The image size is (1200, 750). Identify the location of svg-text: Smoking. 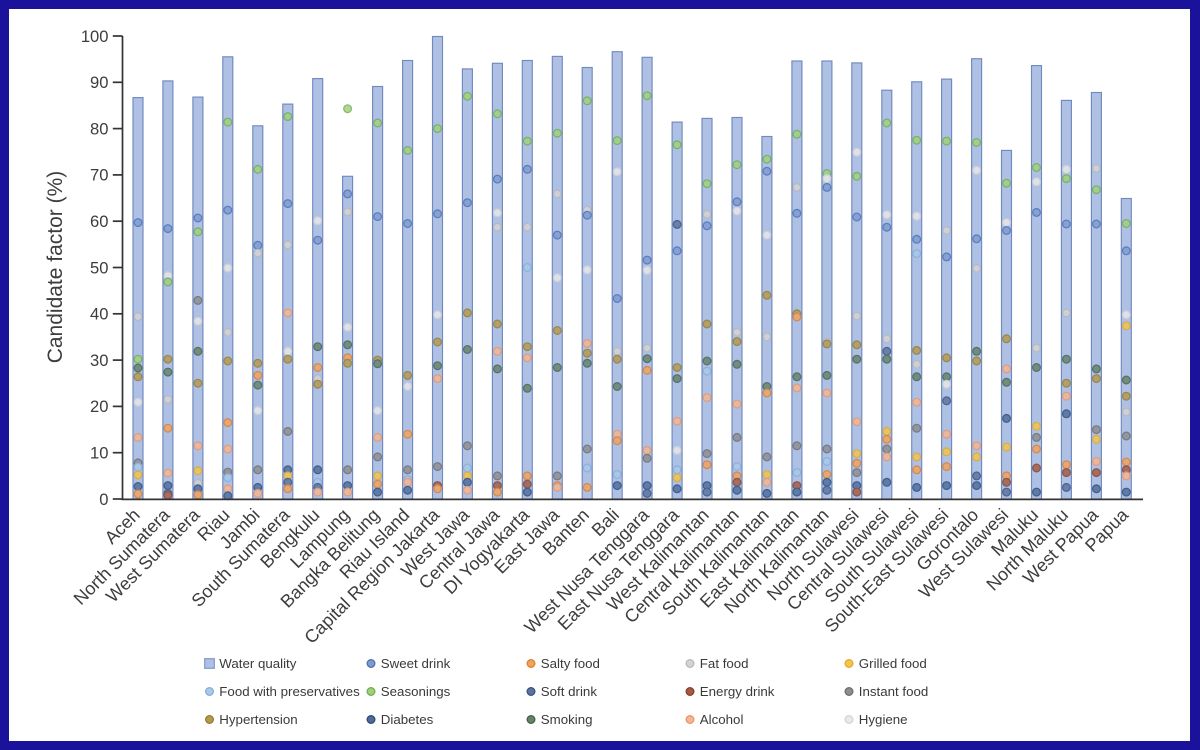
(567, 719).